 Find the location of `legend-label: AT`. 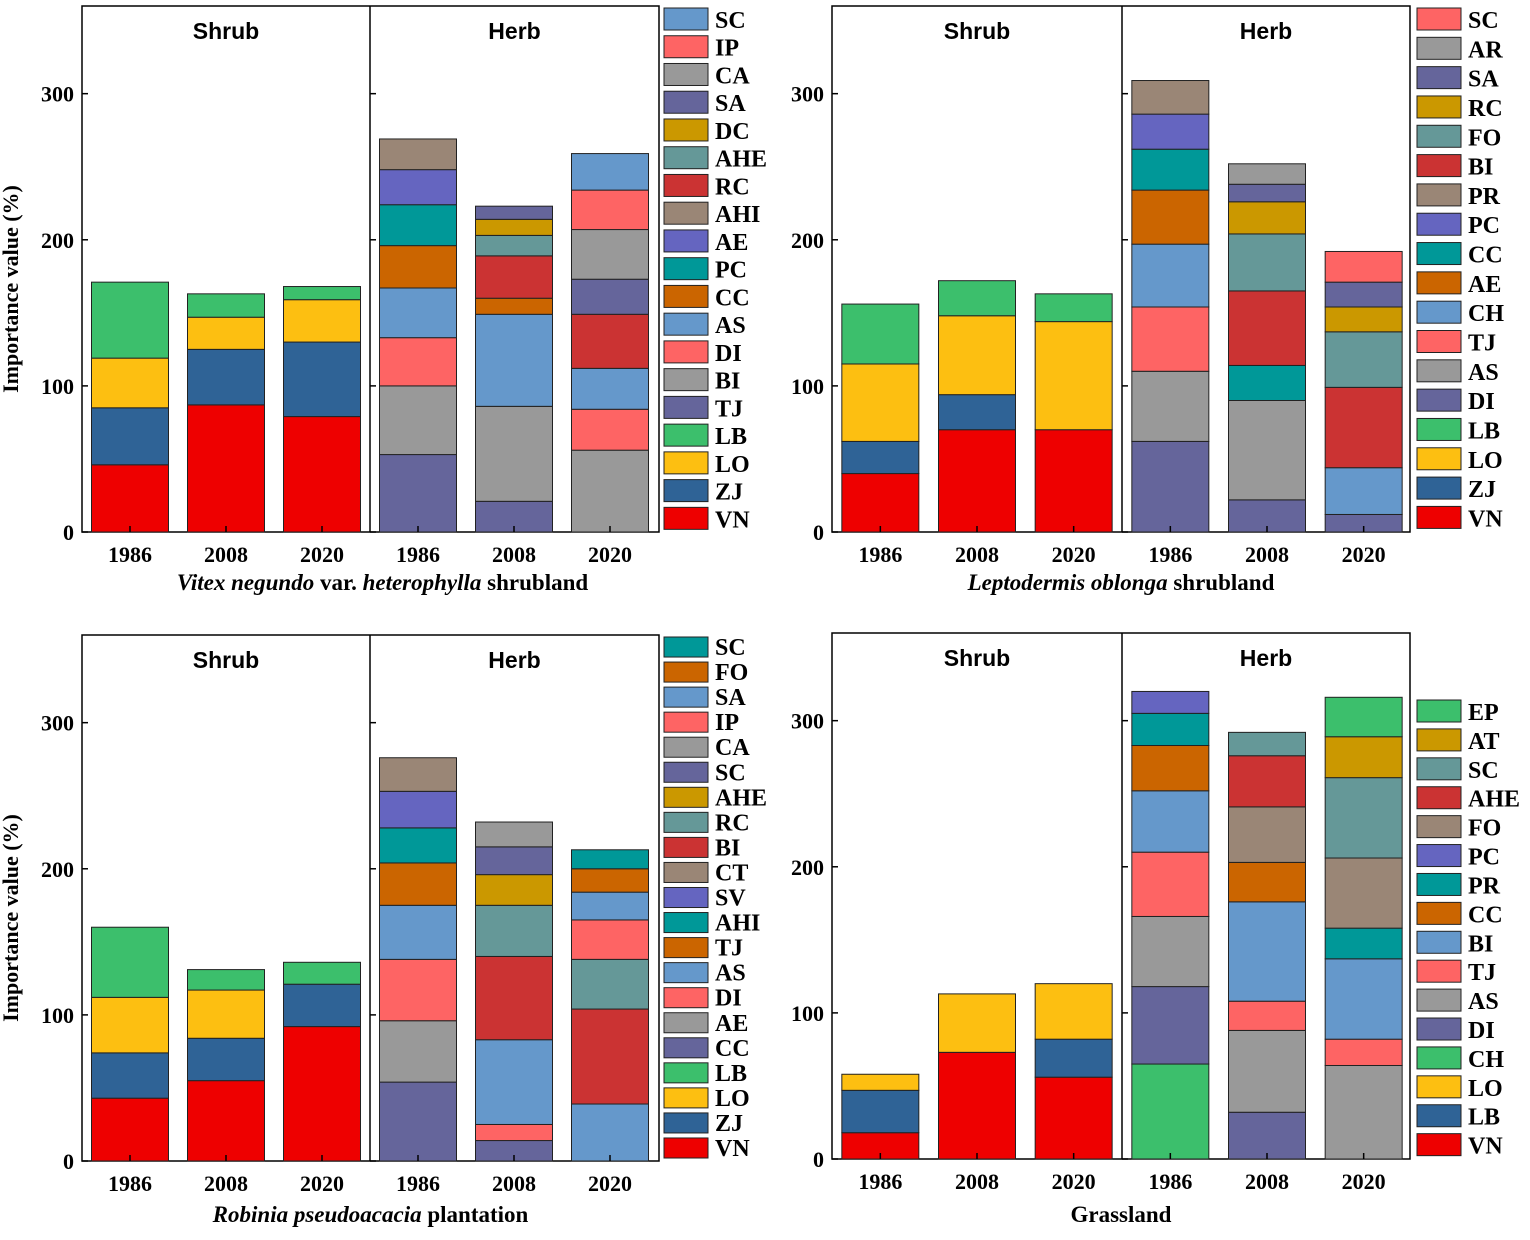

legend-label: AT is located at coordinates (1484, 742).